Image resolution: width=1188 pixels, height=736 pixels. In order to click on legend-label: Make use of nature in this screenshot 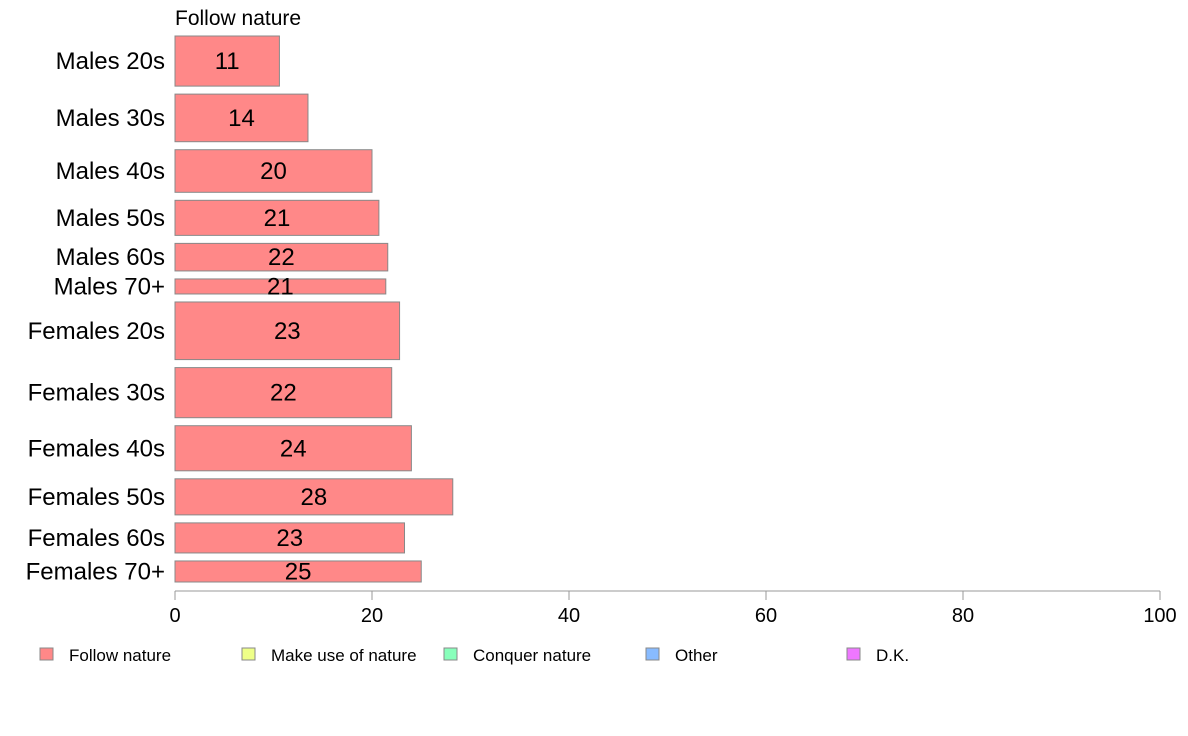, I will do `click(344, 655)`.